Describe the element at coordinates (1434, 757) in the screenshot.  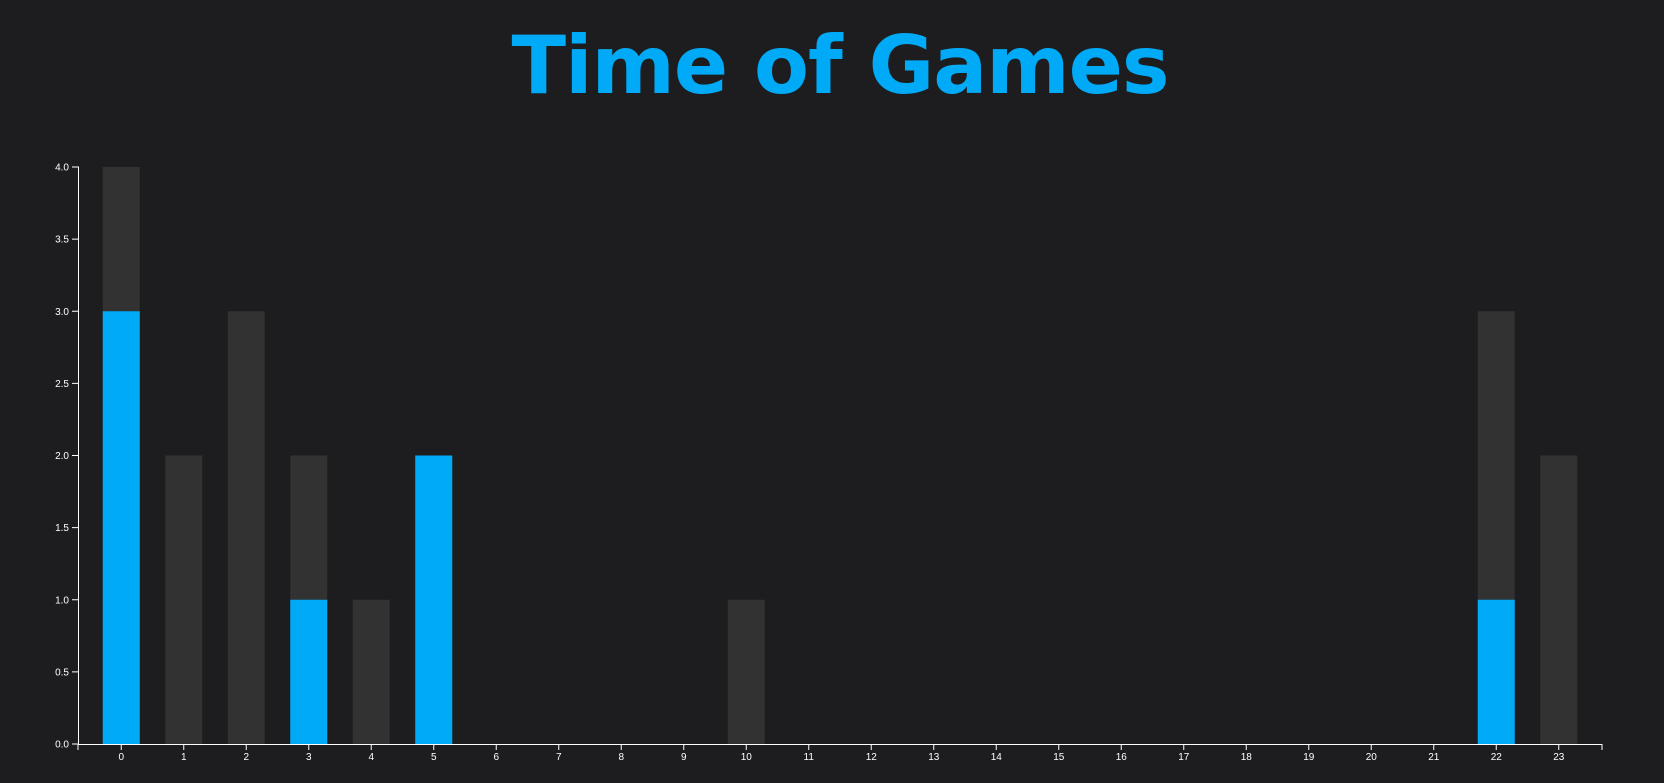
I see `x-tick-label: 21` at that location.